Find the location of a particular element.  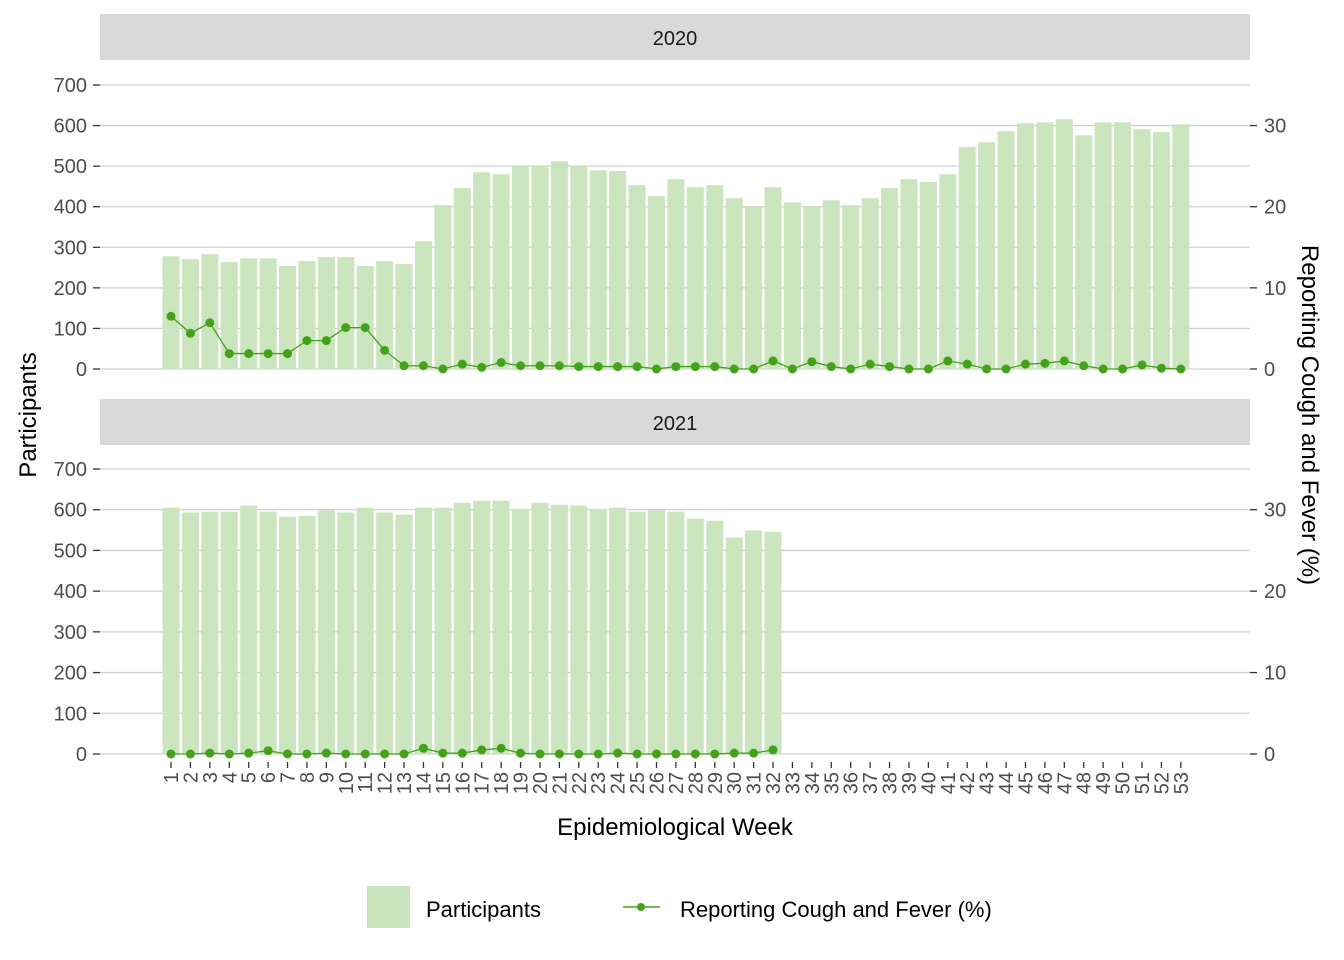

x-tick-label: 27 is located at coordinates (677, 783).